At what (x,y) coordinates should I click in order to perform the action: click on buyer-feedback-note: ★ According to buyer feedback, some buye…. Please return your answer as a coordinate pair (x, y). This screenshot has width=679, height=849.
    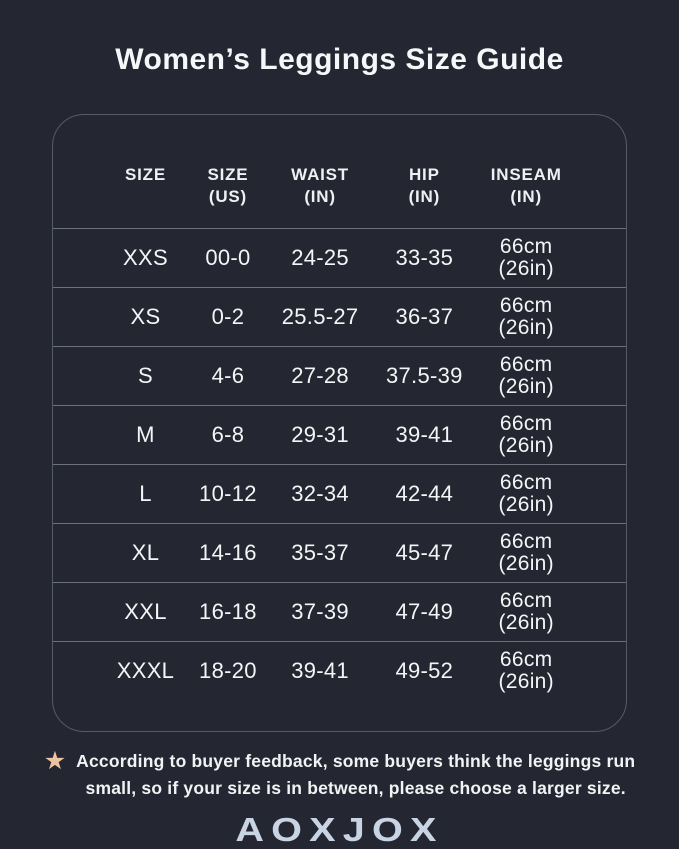
    Looking at the image, I should click on (340, 775).